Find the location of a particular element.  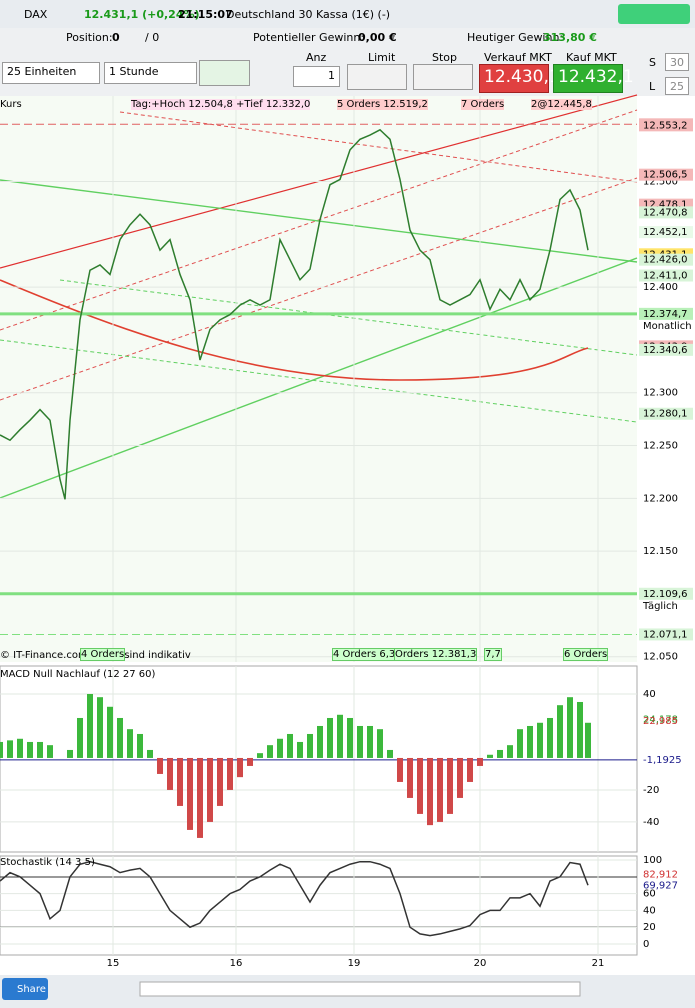

limit-button is located at coordinates (377, 77).